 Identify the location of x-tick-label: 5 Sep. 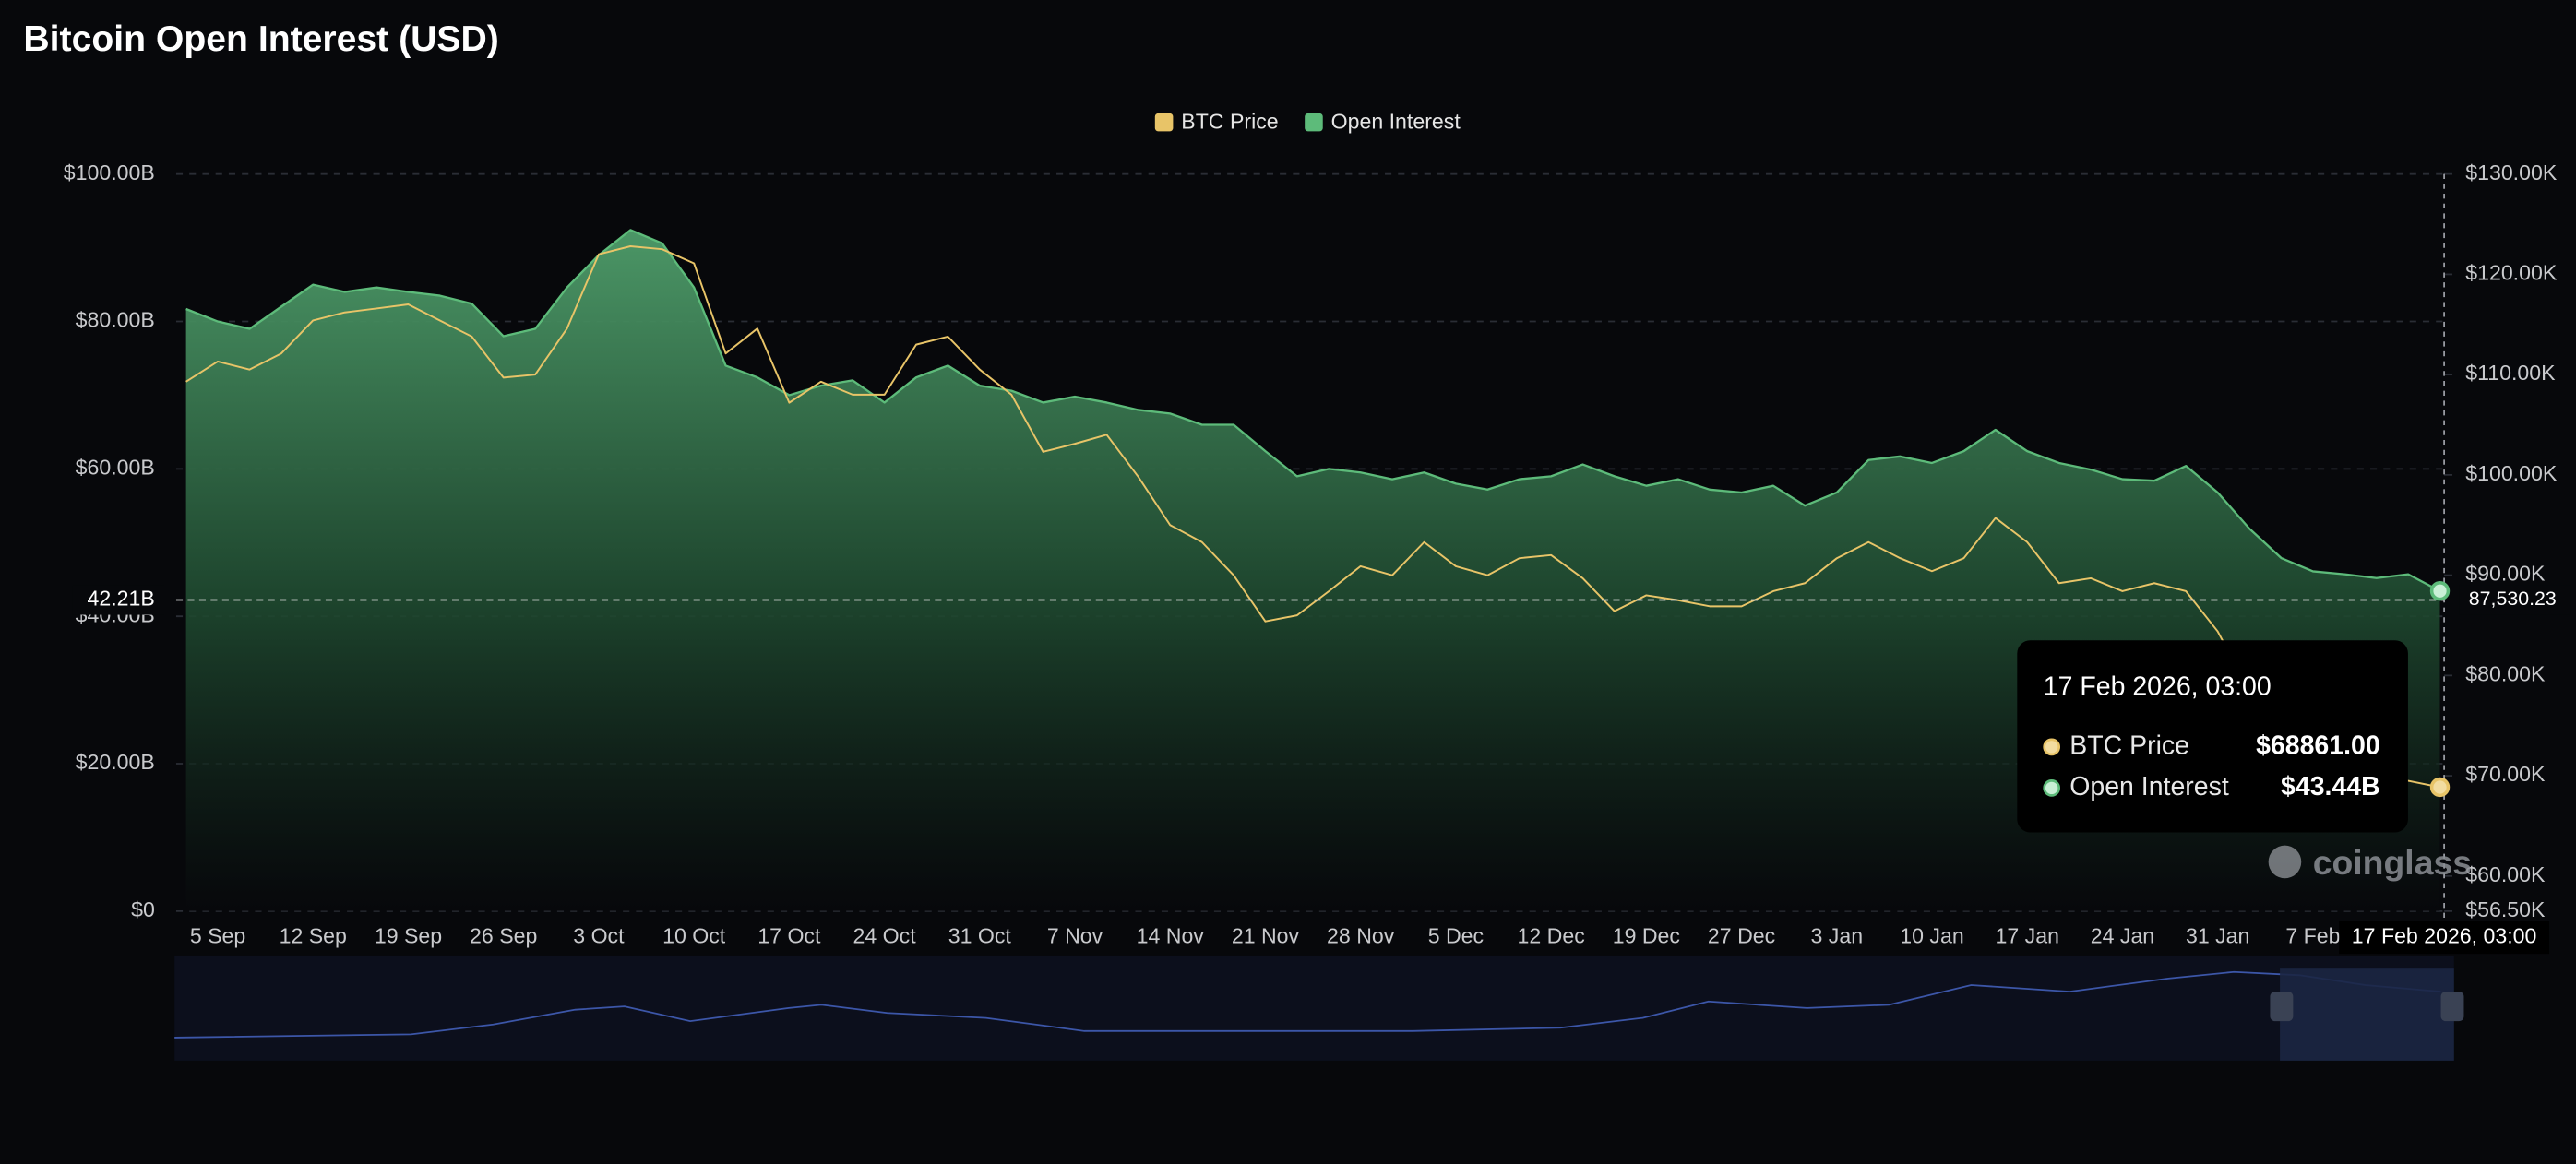
(217, 935).